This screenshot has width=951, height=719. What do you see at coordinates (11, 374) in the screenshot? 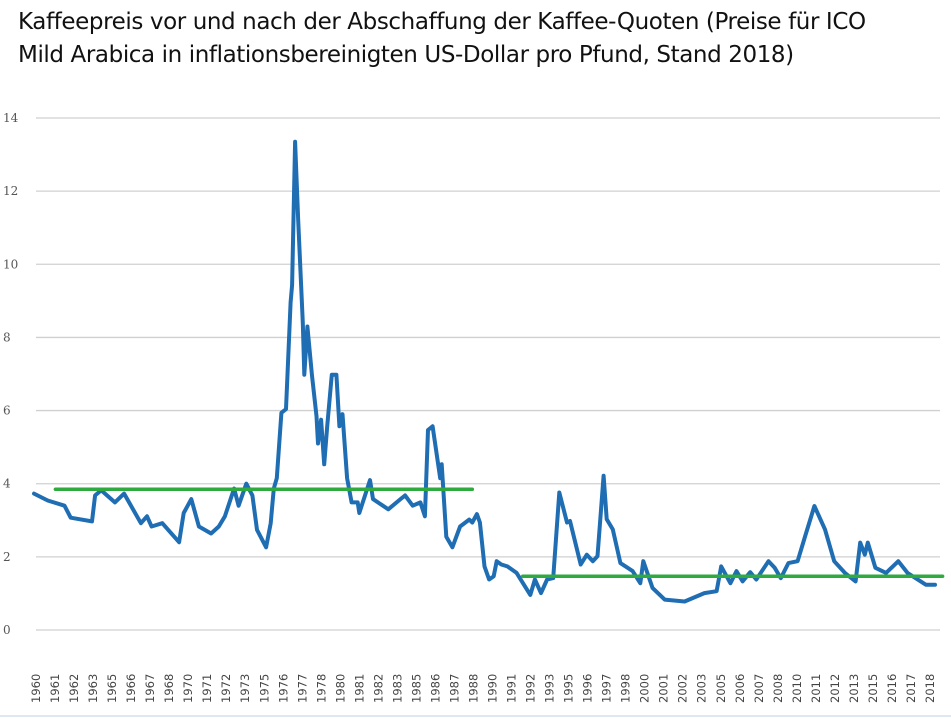
I see `y-axis-ticks: 0 2 4 6 8 10 12 14` at bounding box center [11, 374].